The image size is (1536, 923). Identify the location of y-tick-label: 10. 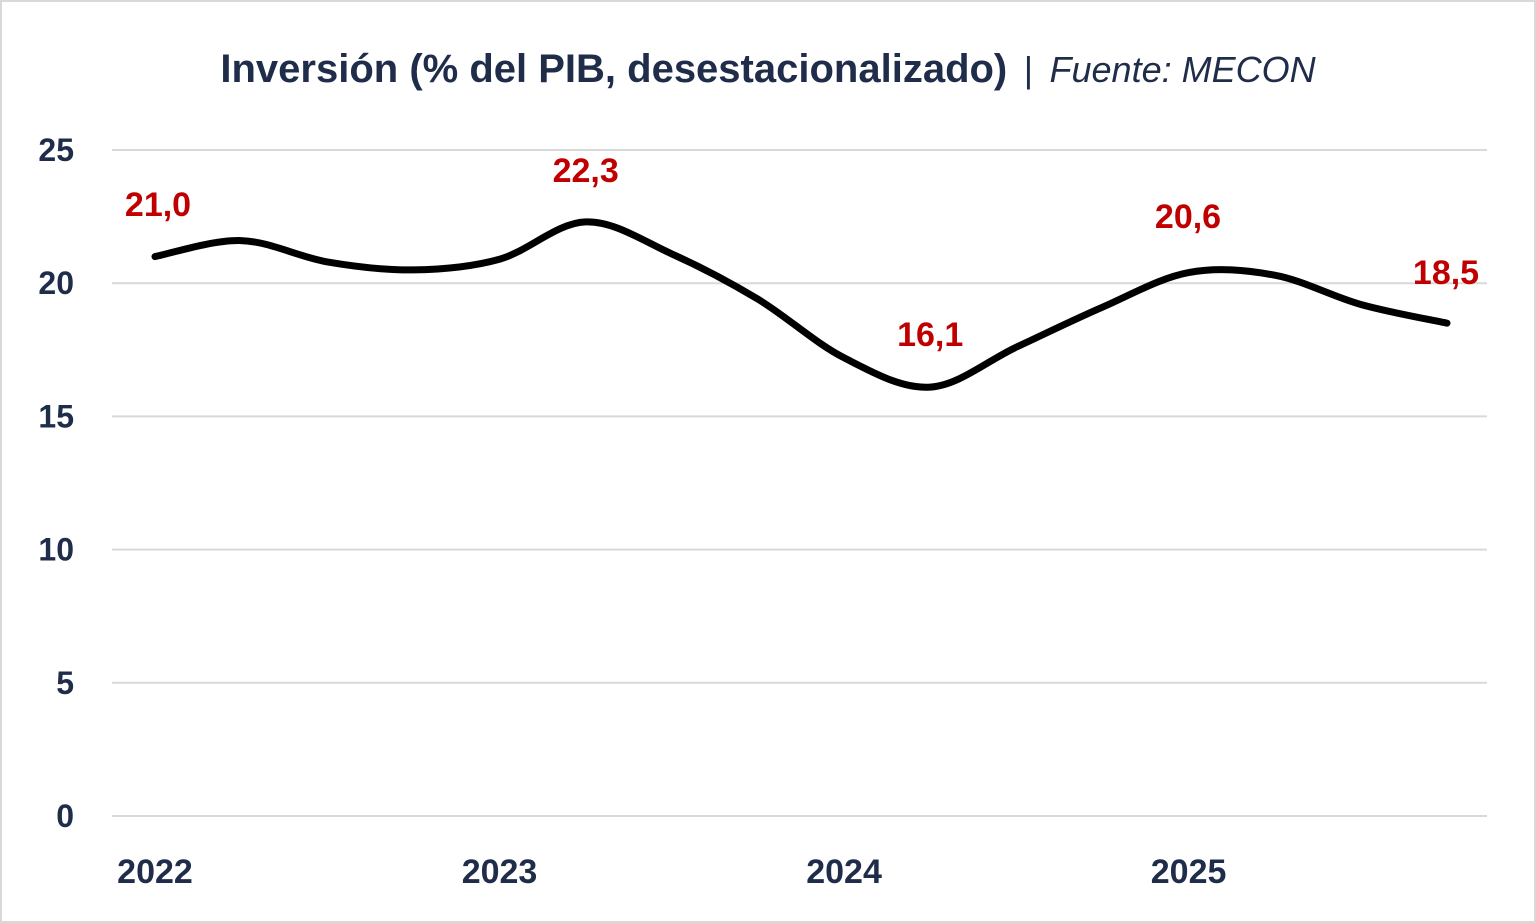
(56, 550).